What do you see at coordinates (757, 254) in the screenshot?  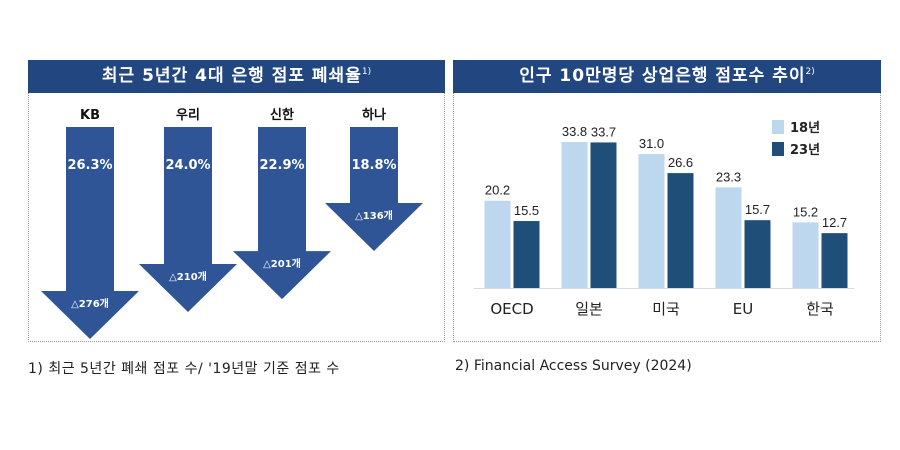 I see `bar-23년-EU` at bounding box center [757, 254].